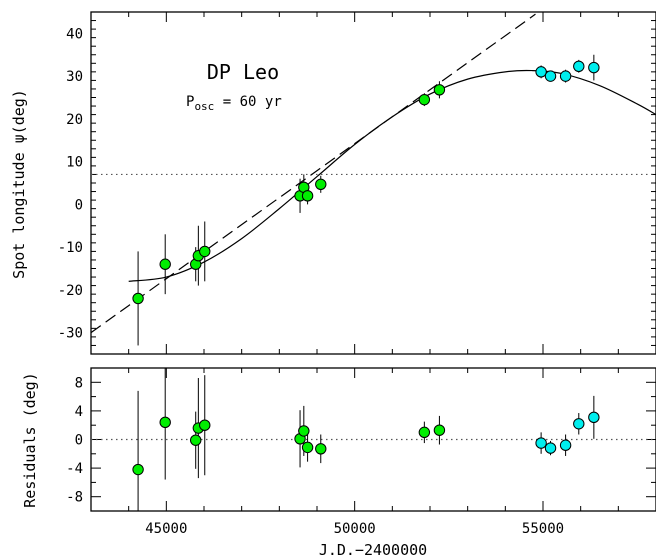 This screenshot has height=559, width=656. I want to click on chart-subtitle: Posc = 60 yr, so click(234, 103).